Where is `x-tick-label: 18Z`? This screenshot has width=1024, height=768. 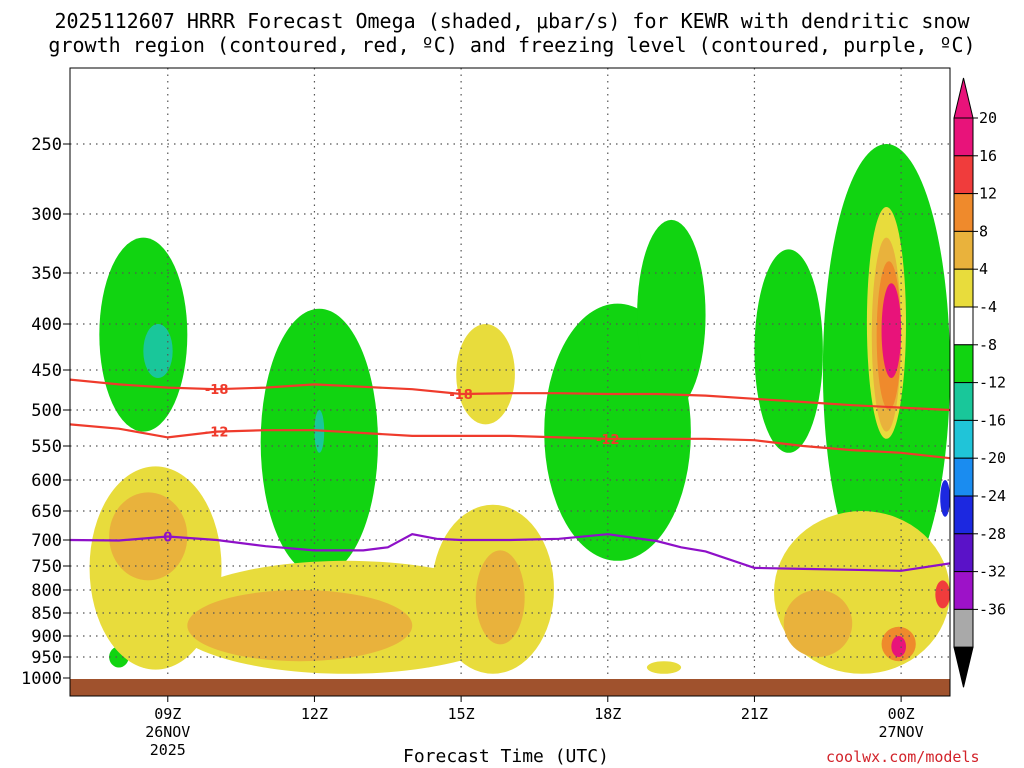
x-tick-label: 18Z is located at coordinates (607, 714).